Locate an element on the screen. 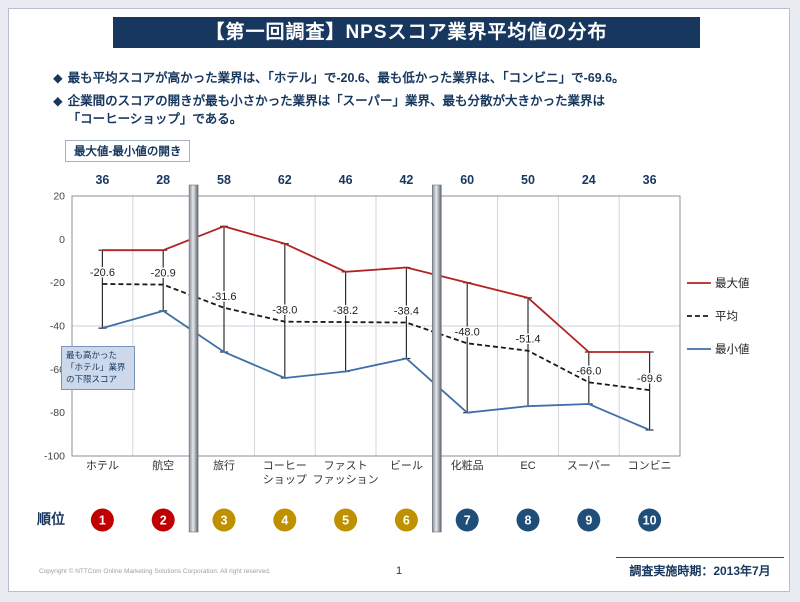 This screenshot has width=800, height=602. avg-value-label: -38.0 is located at coordinates (284, 311).